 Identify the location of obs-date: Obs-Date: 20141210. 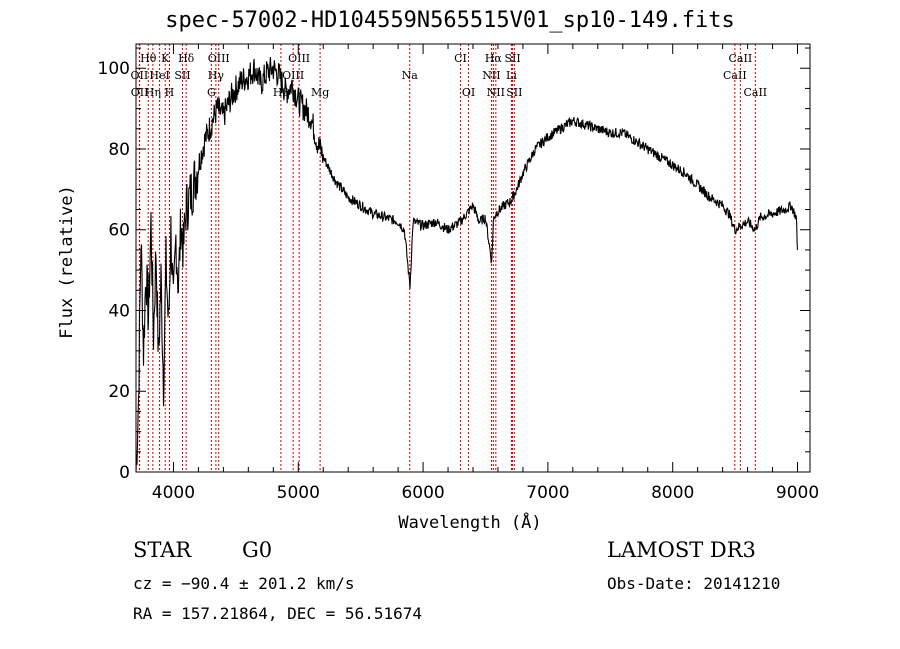
(694, 583).